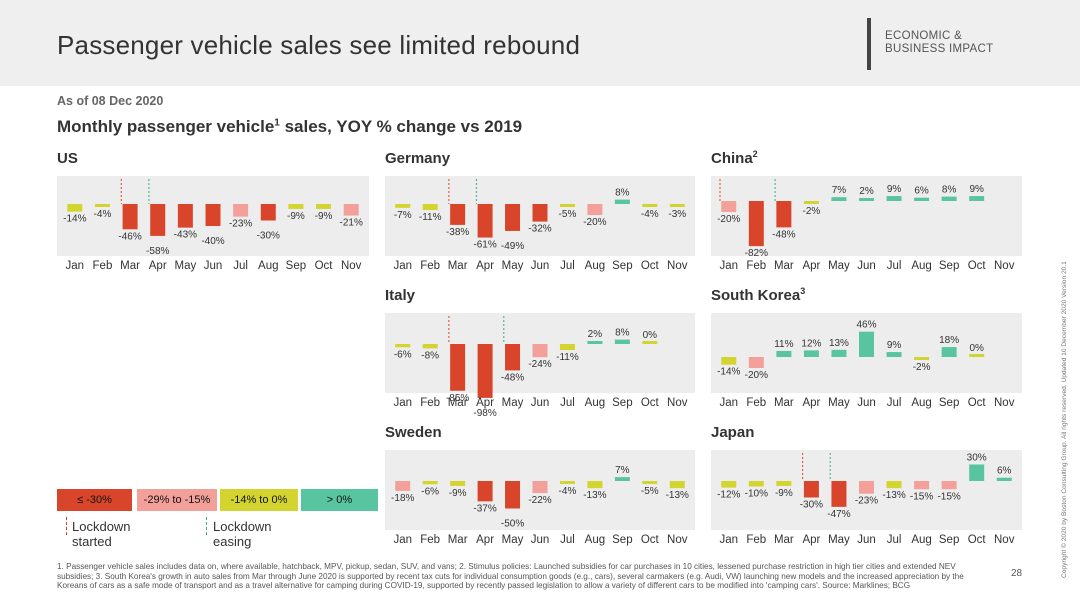 This screenshot has width=1080, height=607. I want to click on header-bar, so click(540, 43).